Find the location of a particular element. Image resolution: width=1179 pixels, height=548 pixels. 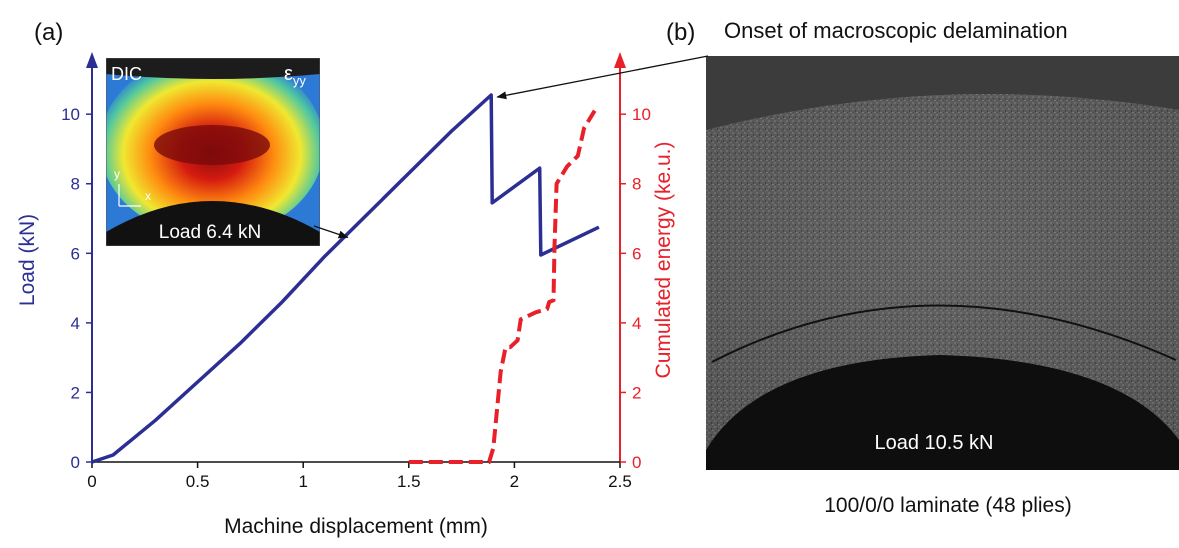

x-tick-label: 0.5 is located at coordinates (198, 481).